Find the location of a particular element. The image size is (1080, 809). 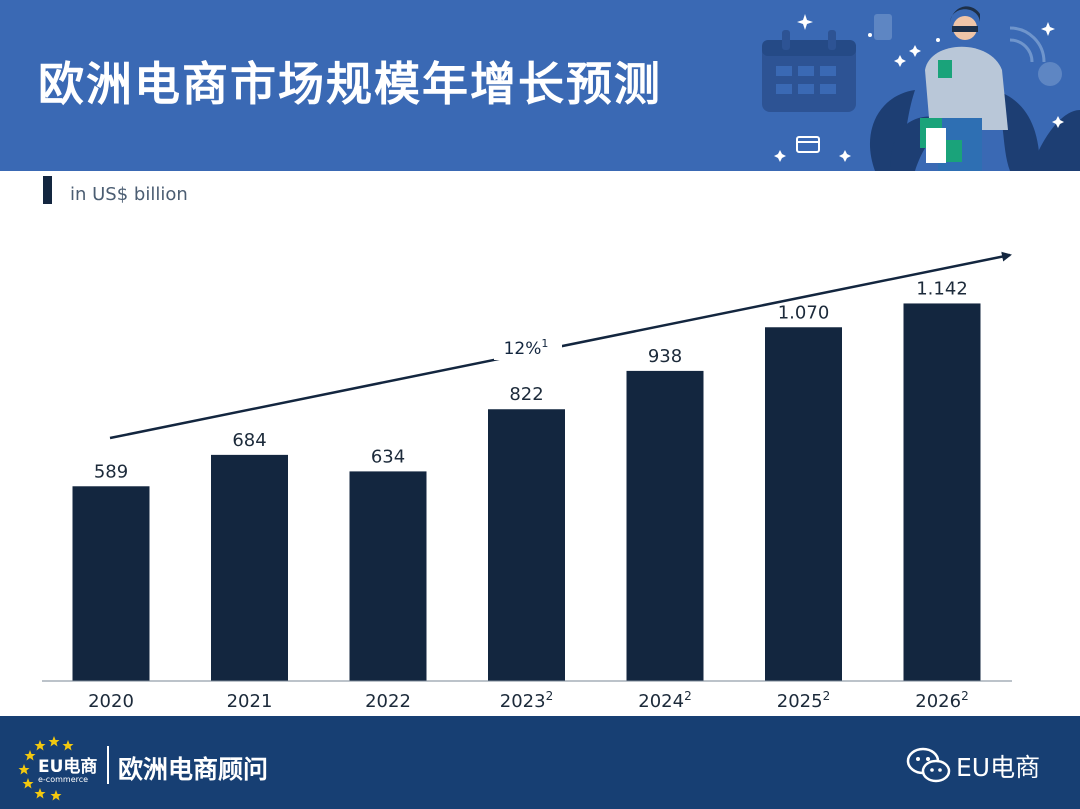

trend-label: 12%1 is located at coordinates (526, 348).